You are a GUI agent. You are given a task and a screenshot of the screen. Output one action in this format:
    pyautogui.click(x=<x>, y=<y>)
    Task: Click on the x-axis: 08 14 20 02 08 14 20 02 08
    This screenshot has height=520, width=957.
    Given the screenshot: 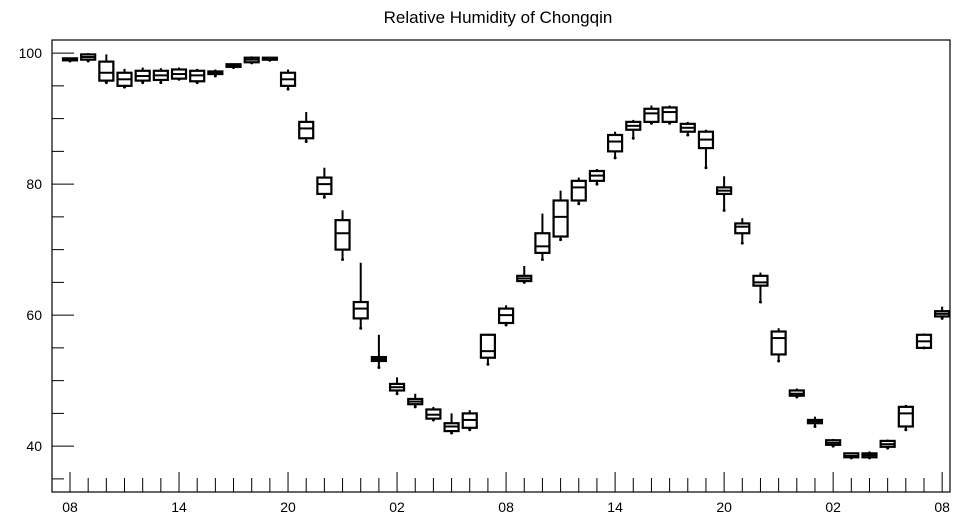 What is the action you would take?
    pyautogui.click(x=506, y=493)
    